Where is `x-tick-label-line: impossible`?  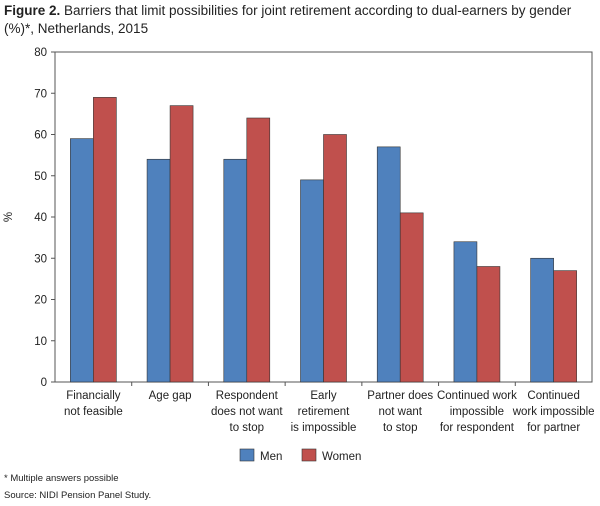
x-tick-label-line: impossible is located at coordinates (477, 412).